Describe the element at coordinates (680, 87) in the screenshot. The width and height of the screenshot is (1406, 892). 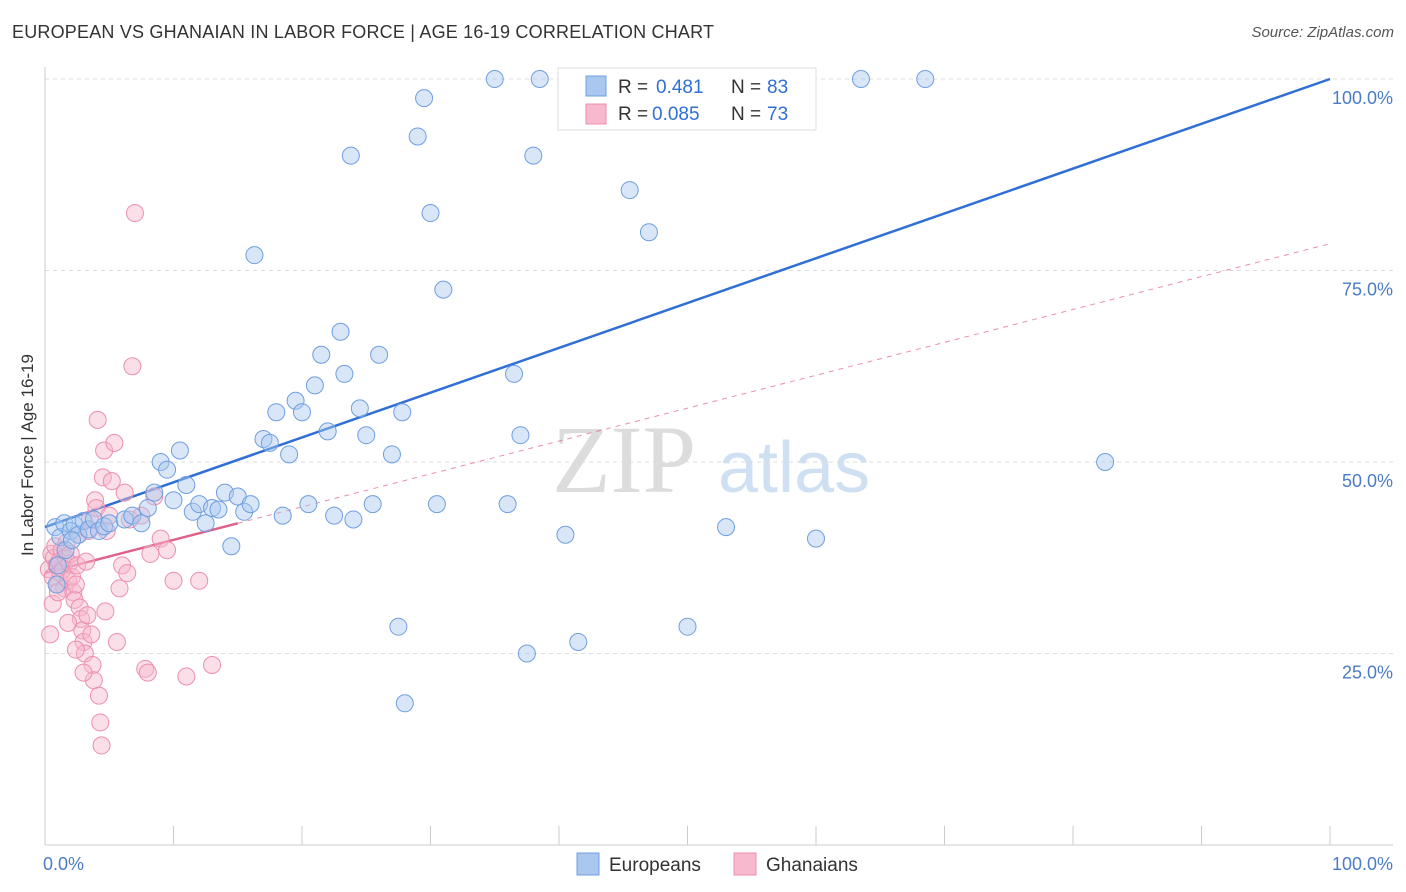
I see `legend-r-value-europeans: 0.481` at that location.